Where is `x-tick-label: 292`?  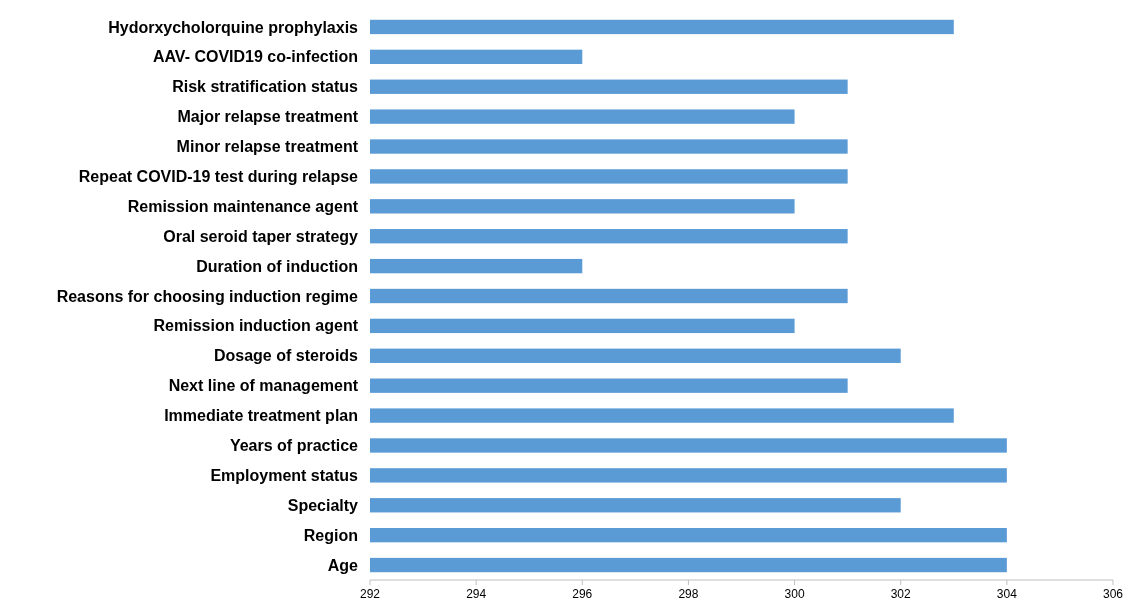 x-tick-label: 292 is located at coordinates (370, 594).